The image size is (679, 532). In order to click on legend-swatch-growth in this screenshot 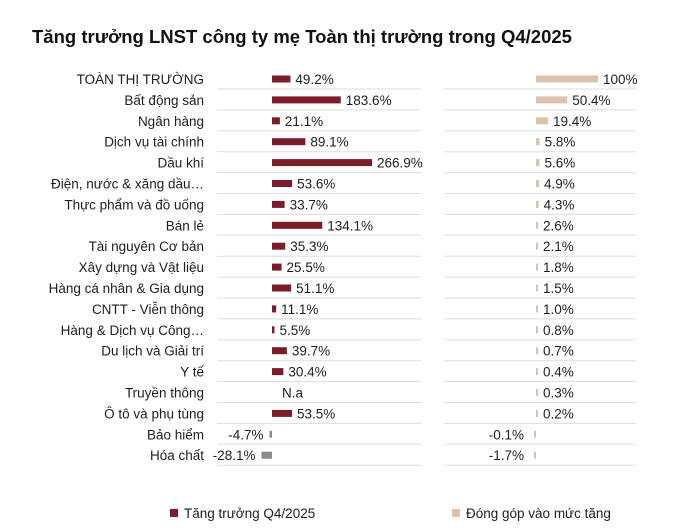, I will do `click(174, 513)`.